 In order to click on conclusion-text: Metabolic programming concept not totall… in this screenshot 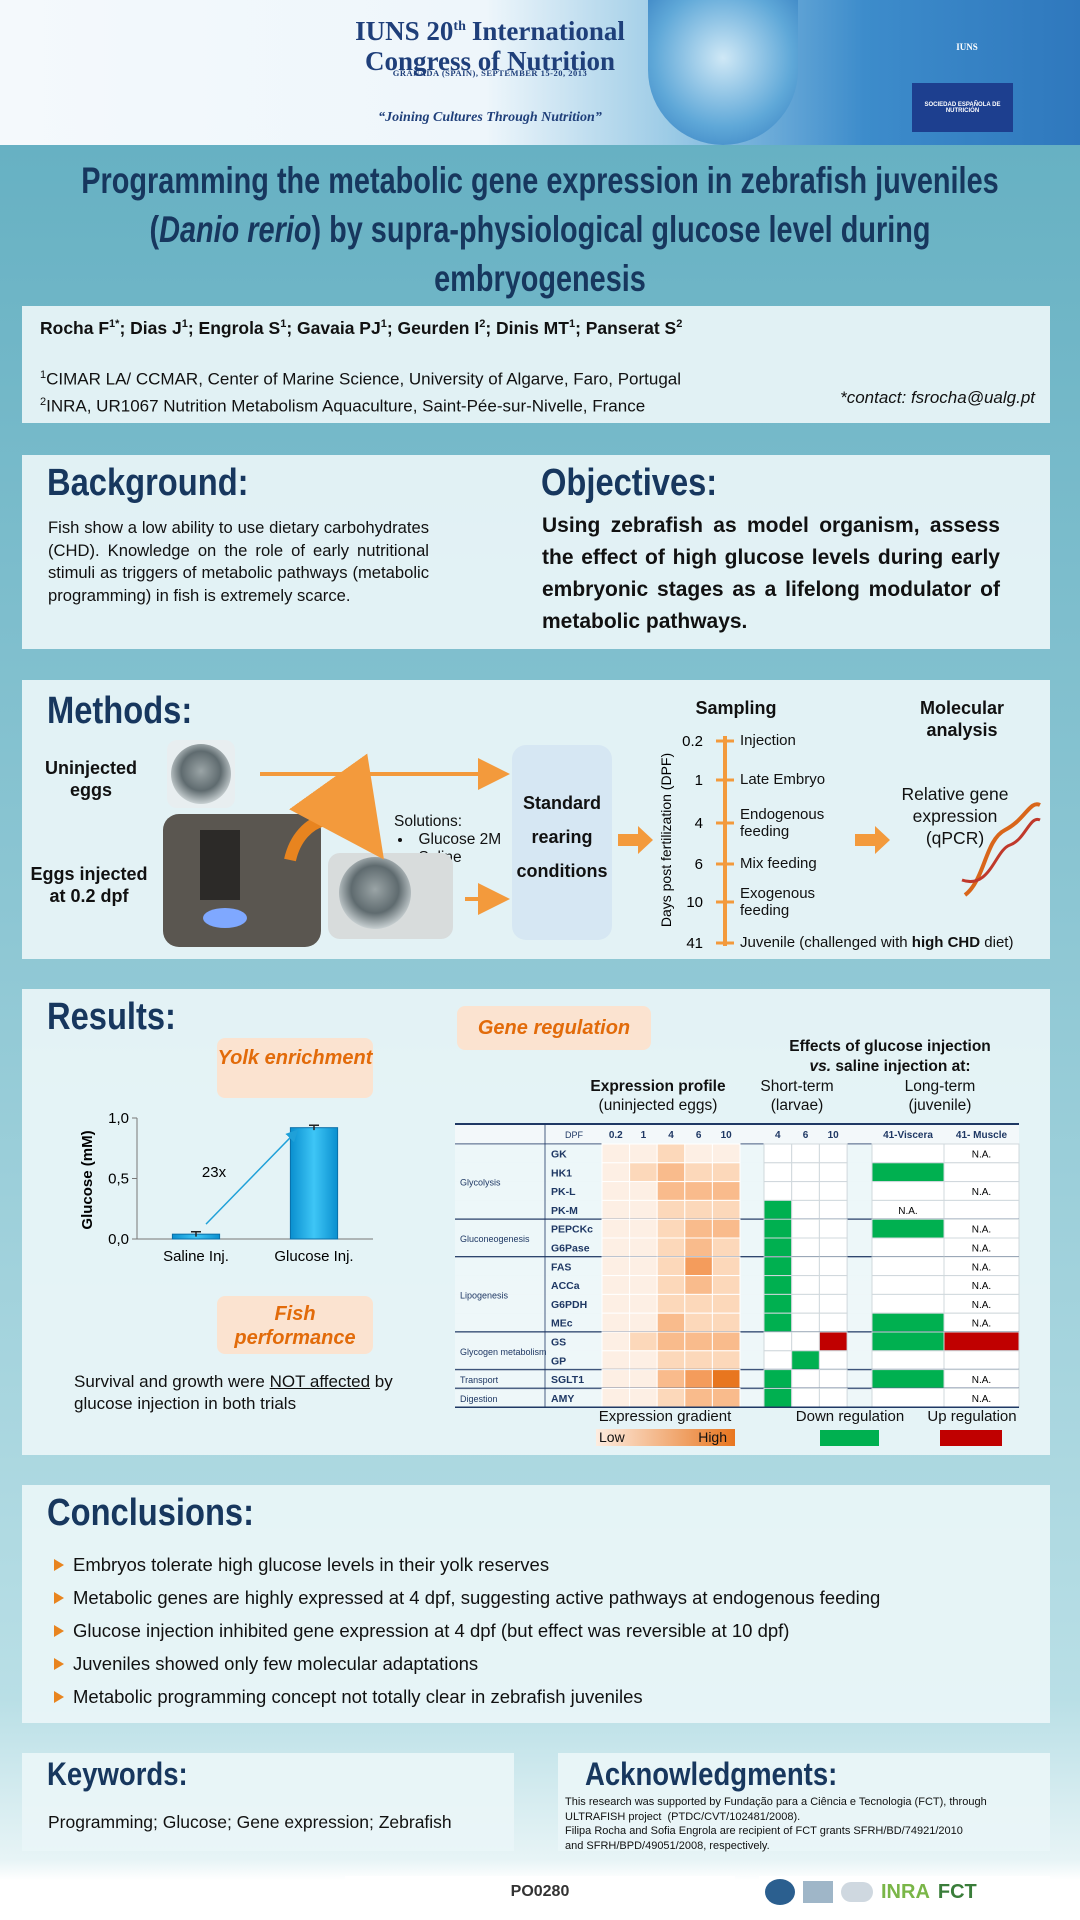, I will do `click(358, 1696)`.